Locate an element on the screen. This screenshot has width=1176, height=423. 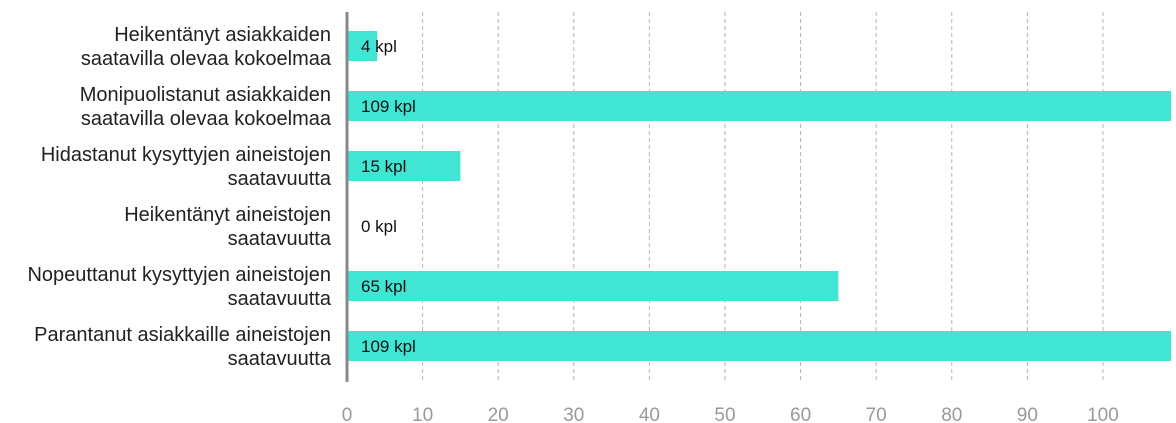
data-label: 15 kpl is located at coordinates (383, 166).